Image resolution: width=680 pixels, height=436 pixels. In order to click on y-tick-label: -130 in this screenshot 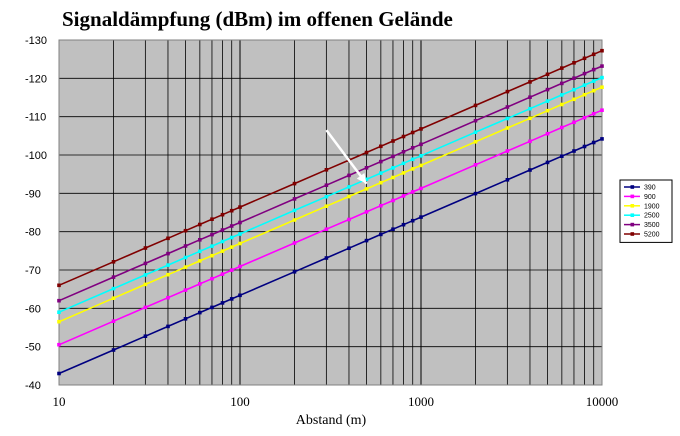, I will do `click(36, 41)`.